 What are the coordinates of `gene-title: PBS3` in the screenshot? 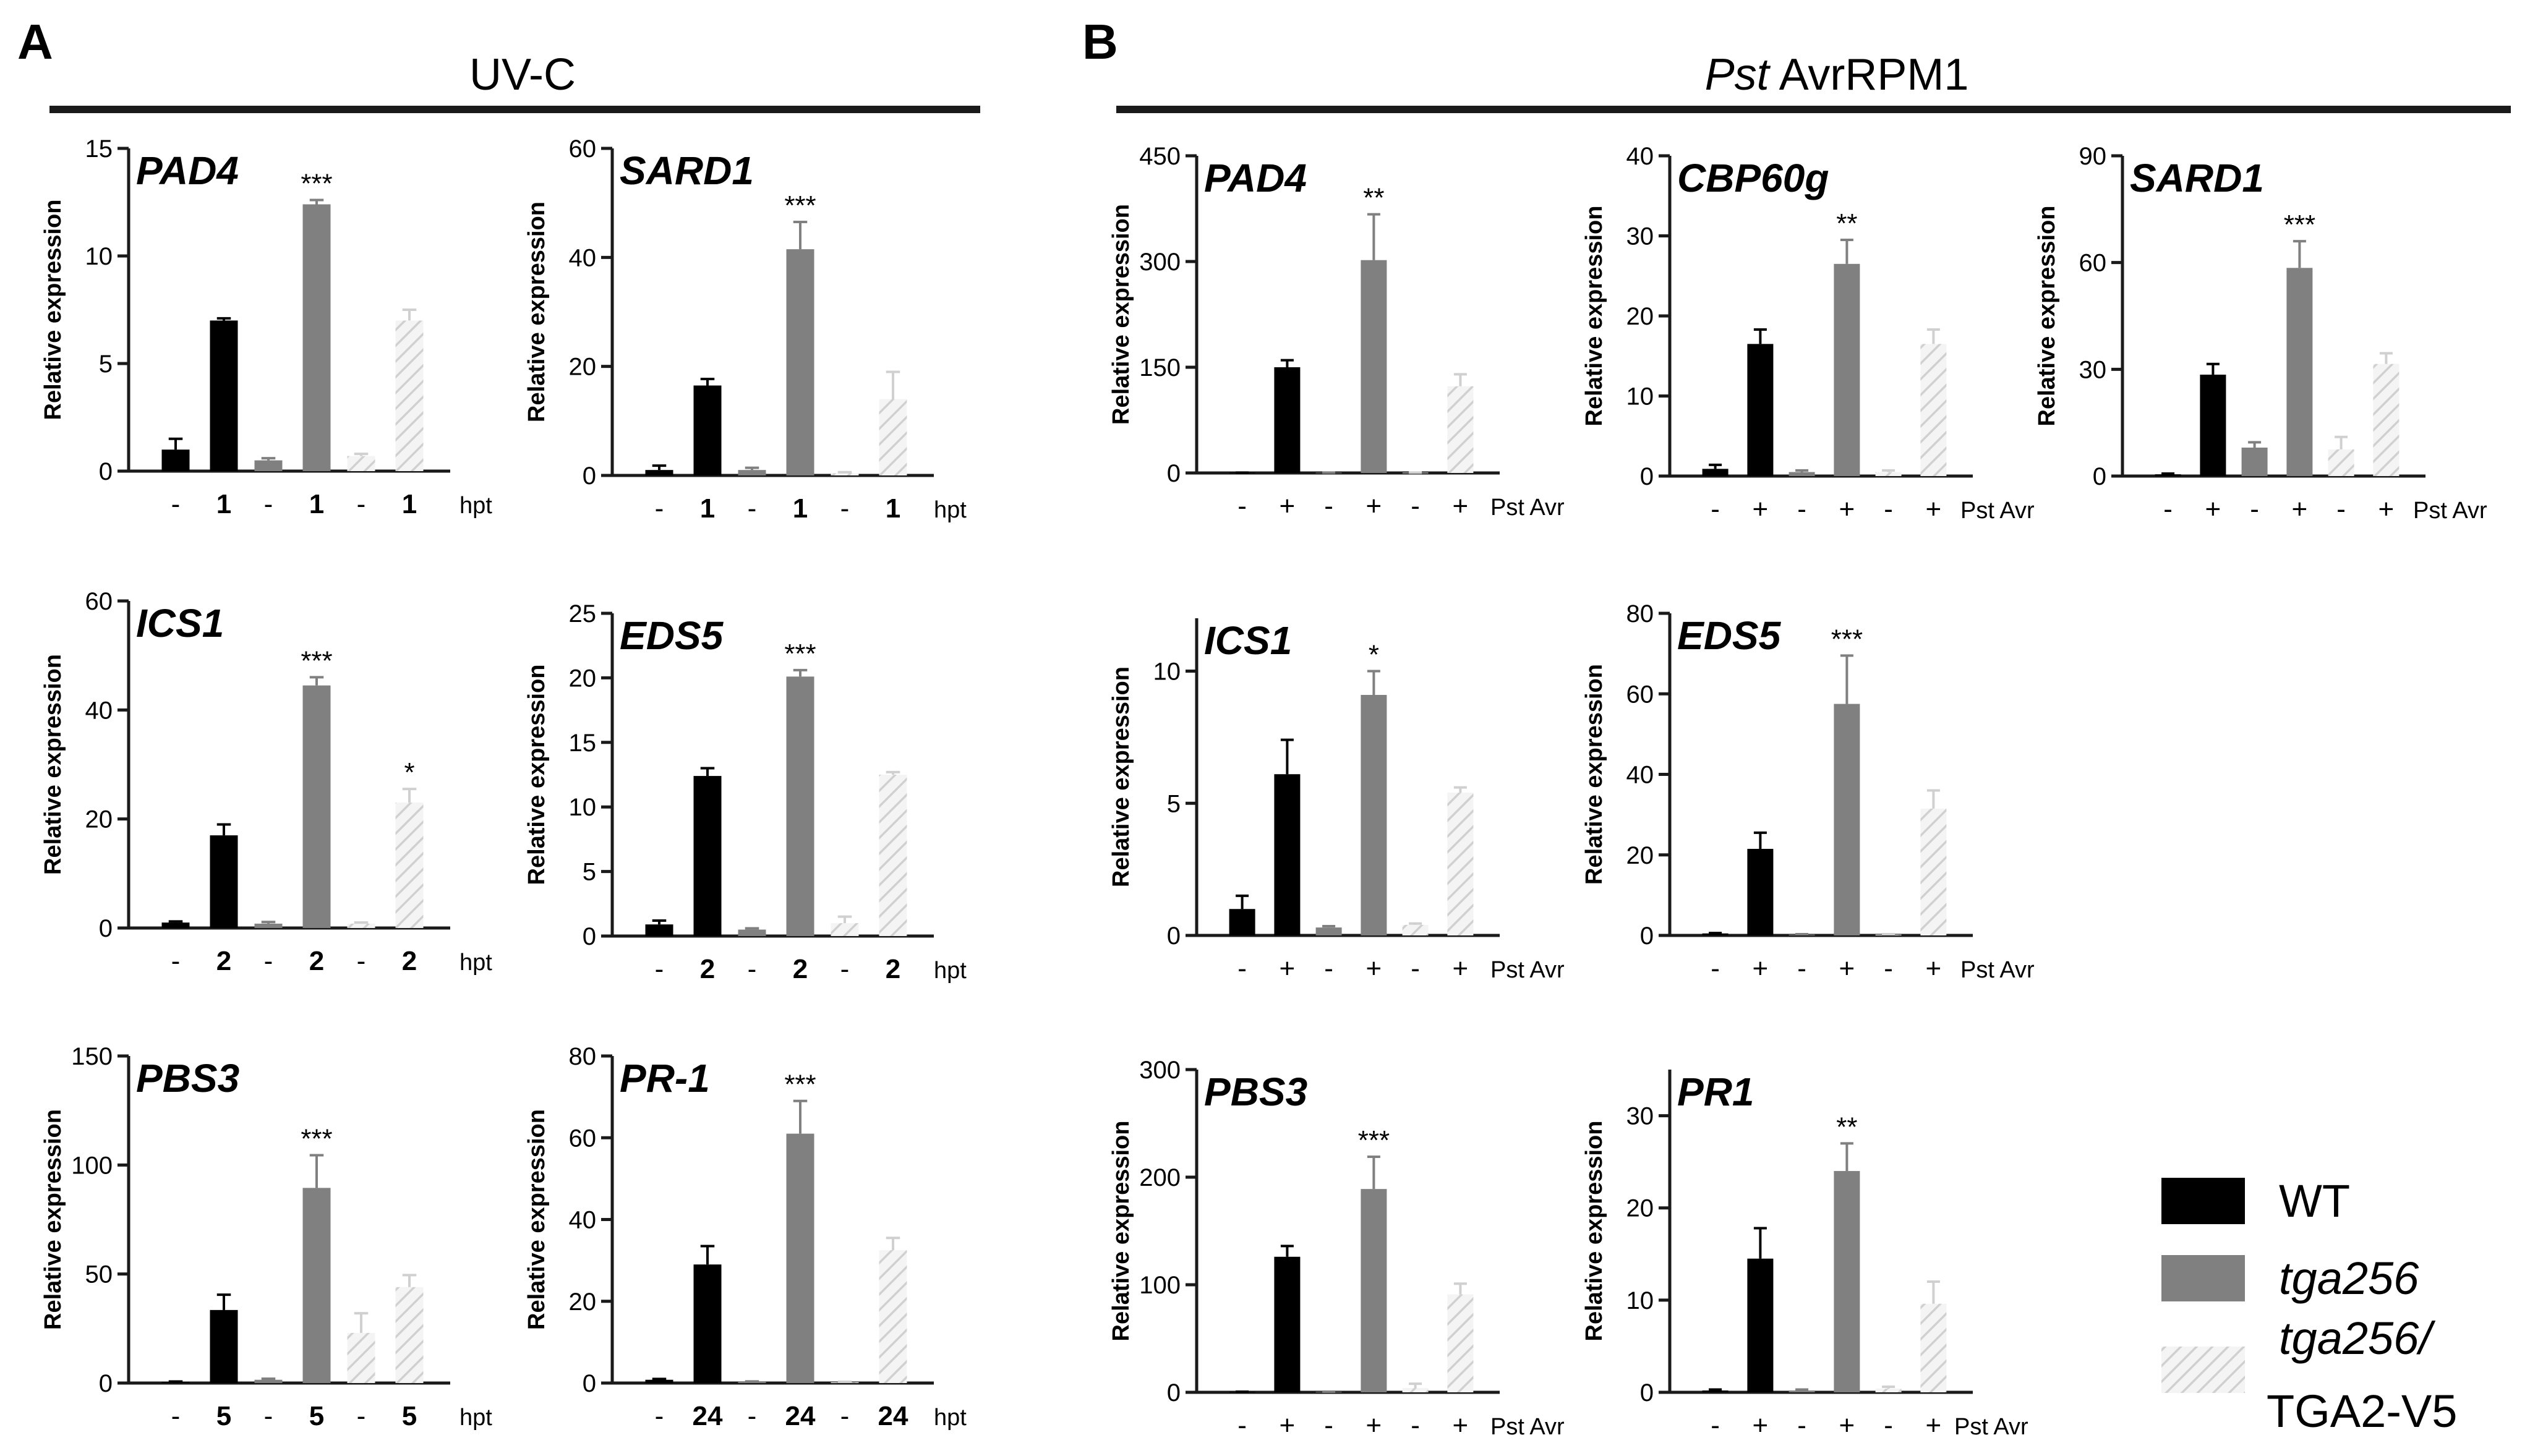 It's located at (1255, 1092).